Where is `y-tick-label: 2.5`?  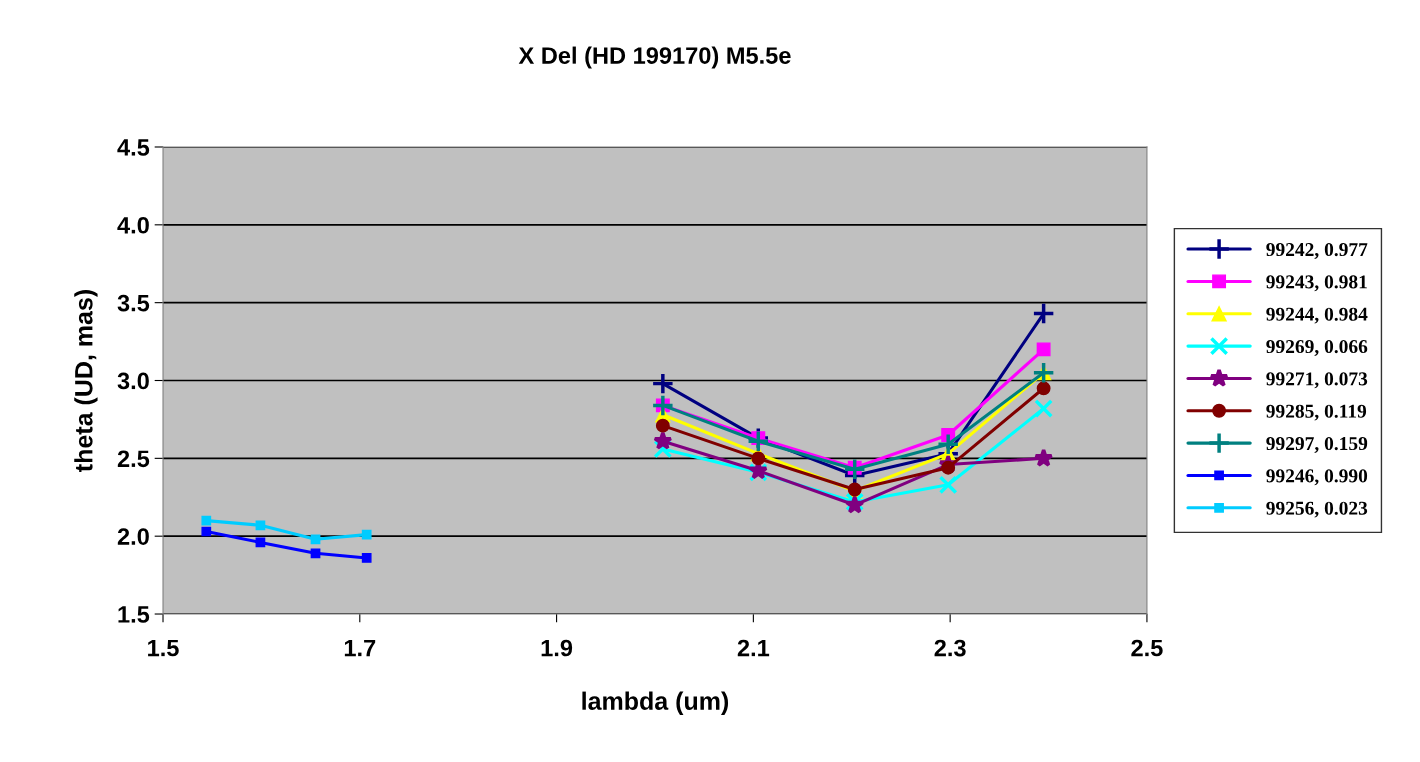 y-tick-label: 2.5 is located at coordinates (133, 459).